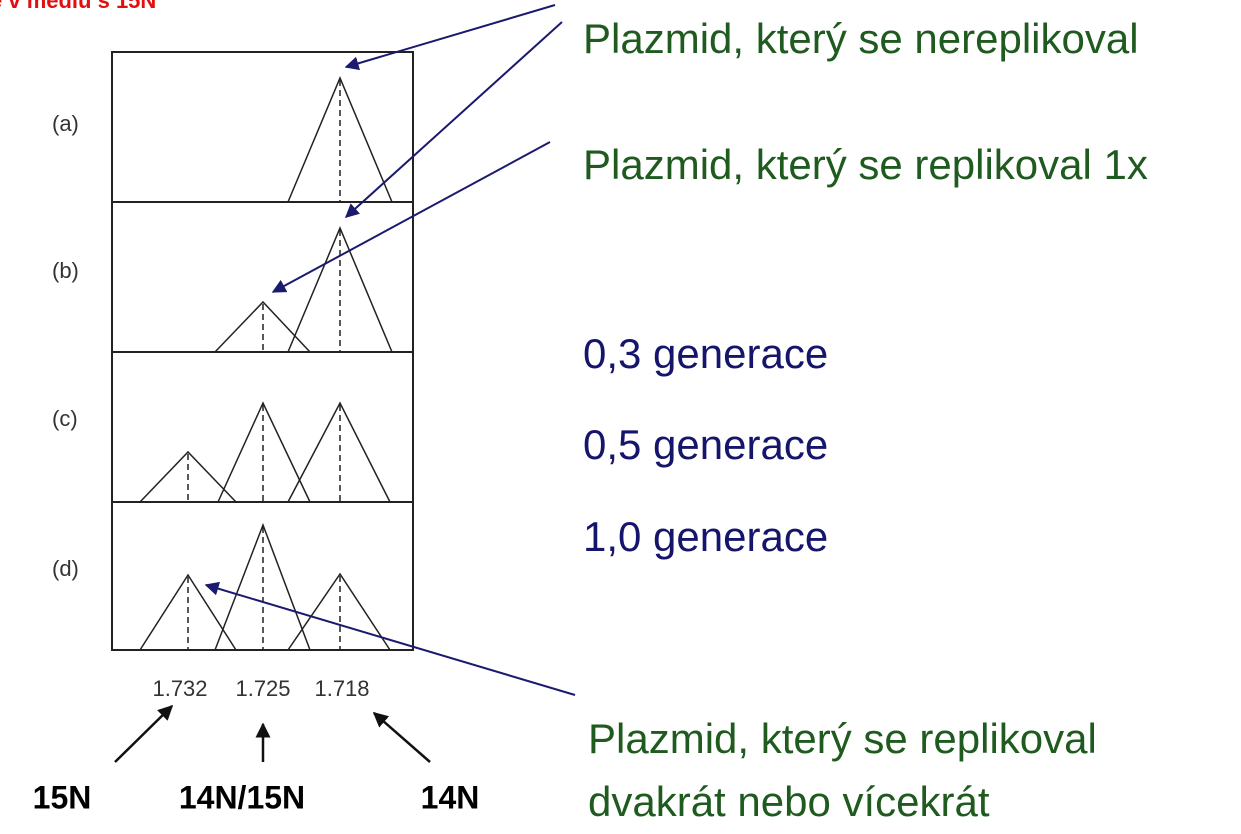 The image size is (1241, 834). I want to click on panel-label: (b), so click(65, 270).